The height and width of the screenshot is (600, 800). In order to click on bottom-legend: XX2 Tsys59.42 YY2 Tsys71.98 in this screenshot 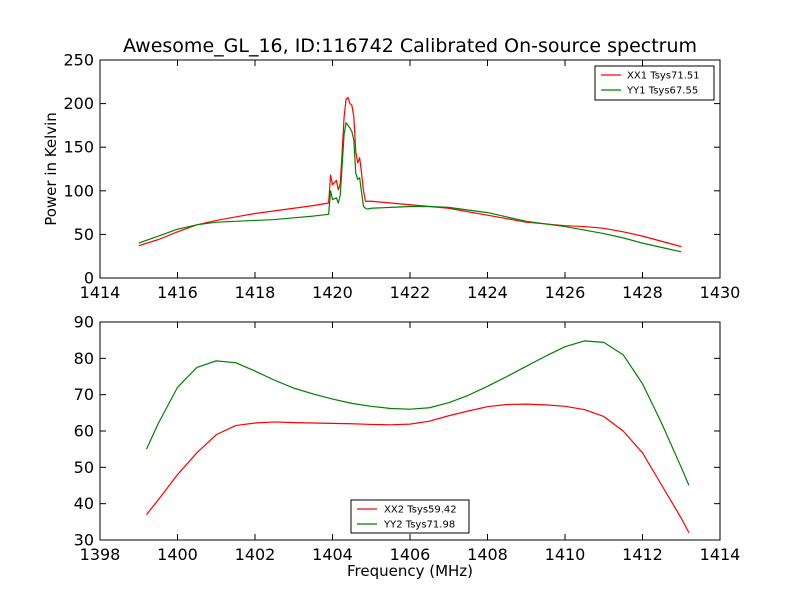, I will do `click(410, 516)`.